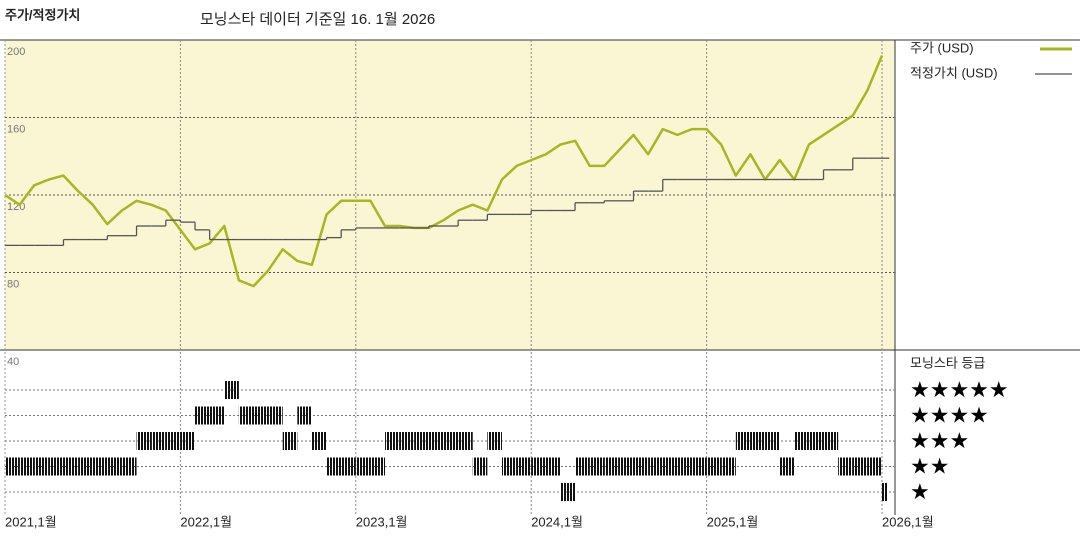 The width and height of the screenshot is (1080, 540). Describe the element at coordinates (920, 491) in the screenshot. I see `rating-label: ★` at that location.